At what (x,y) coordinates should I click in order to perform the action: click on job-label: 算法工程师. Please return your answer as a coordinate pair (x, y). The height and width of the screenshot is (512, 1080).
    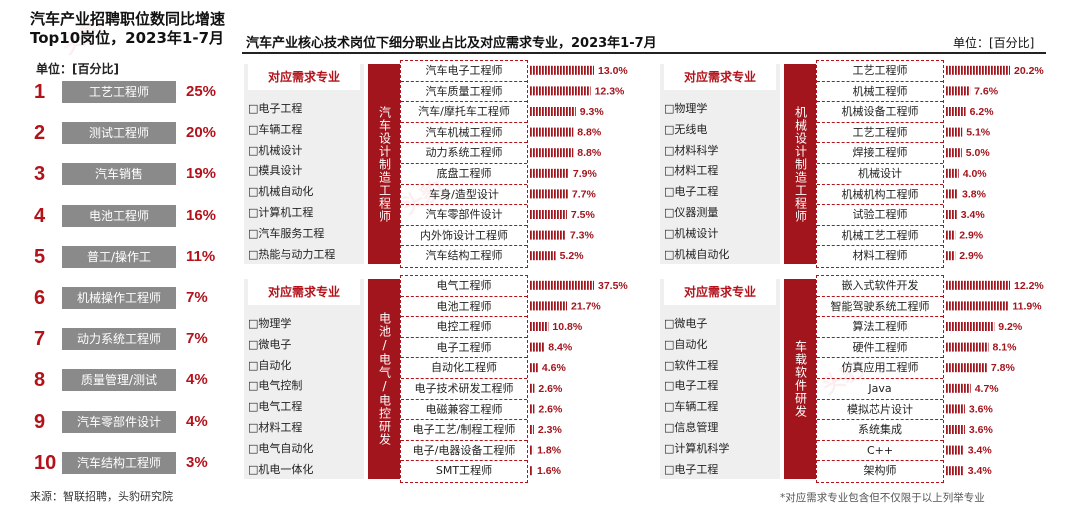
    Looking at the image, I should click on (880, 327).